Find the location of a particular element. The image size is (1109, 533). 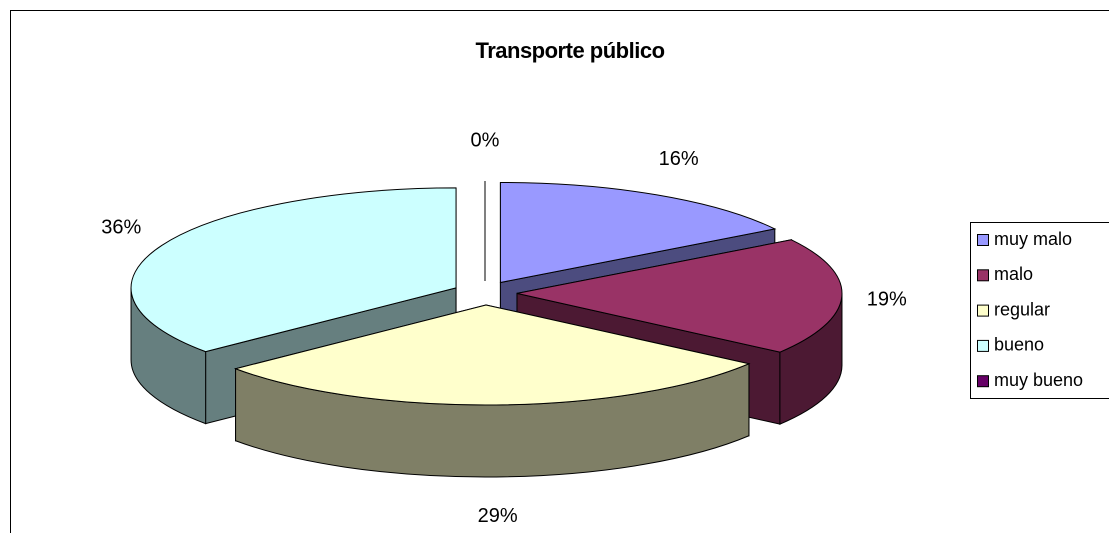

legend-label: regular is located at coordinates (1022, 309).